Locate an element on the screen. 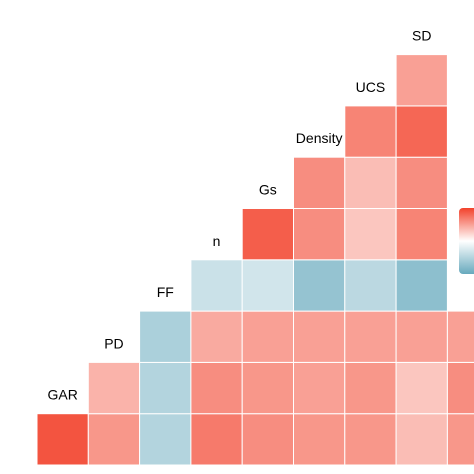  heatmap-cell-density-density is located at coordinates (319, 182).